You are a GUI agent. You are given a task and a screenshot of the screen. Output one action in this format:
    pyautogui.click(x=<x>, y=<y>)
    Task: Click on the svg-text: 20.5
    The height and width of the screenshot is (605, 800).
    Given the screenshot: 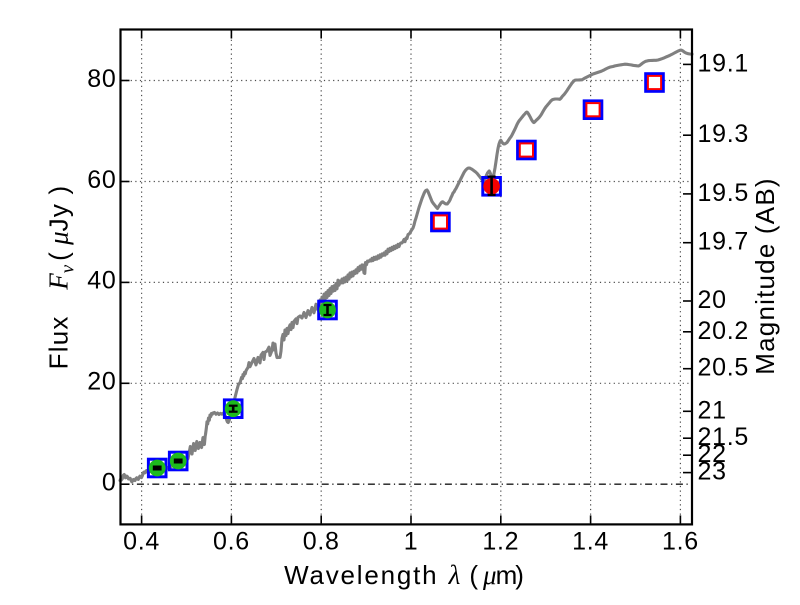 What is the action you would take?
    pyautogui.click(x=723, y=368)
    